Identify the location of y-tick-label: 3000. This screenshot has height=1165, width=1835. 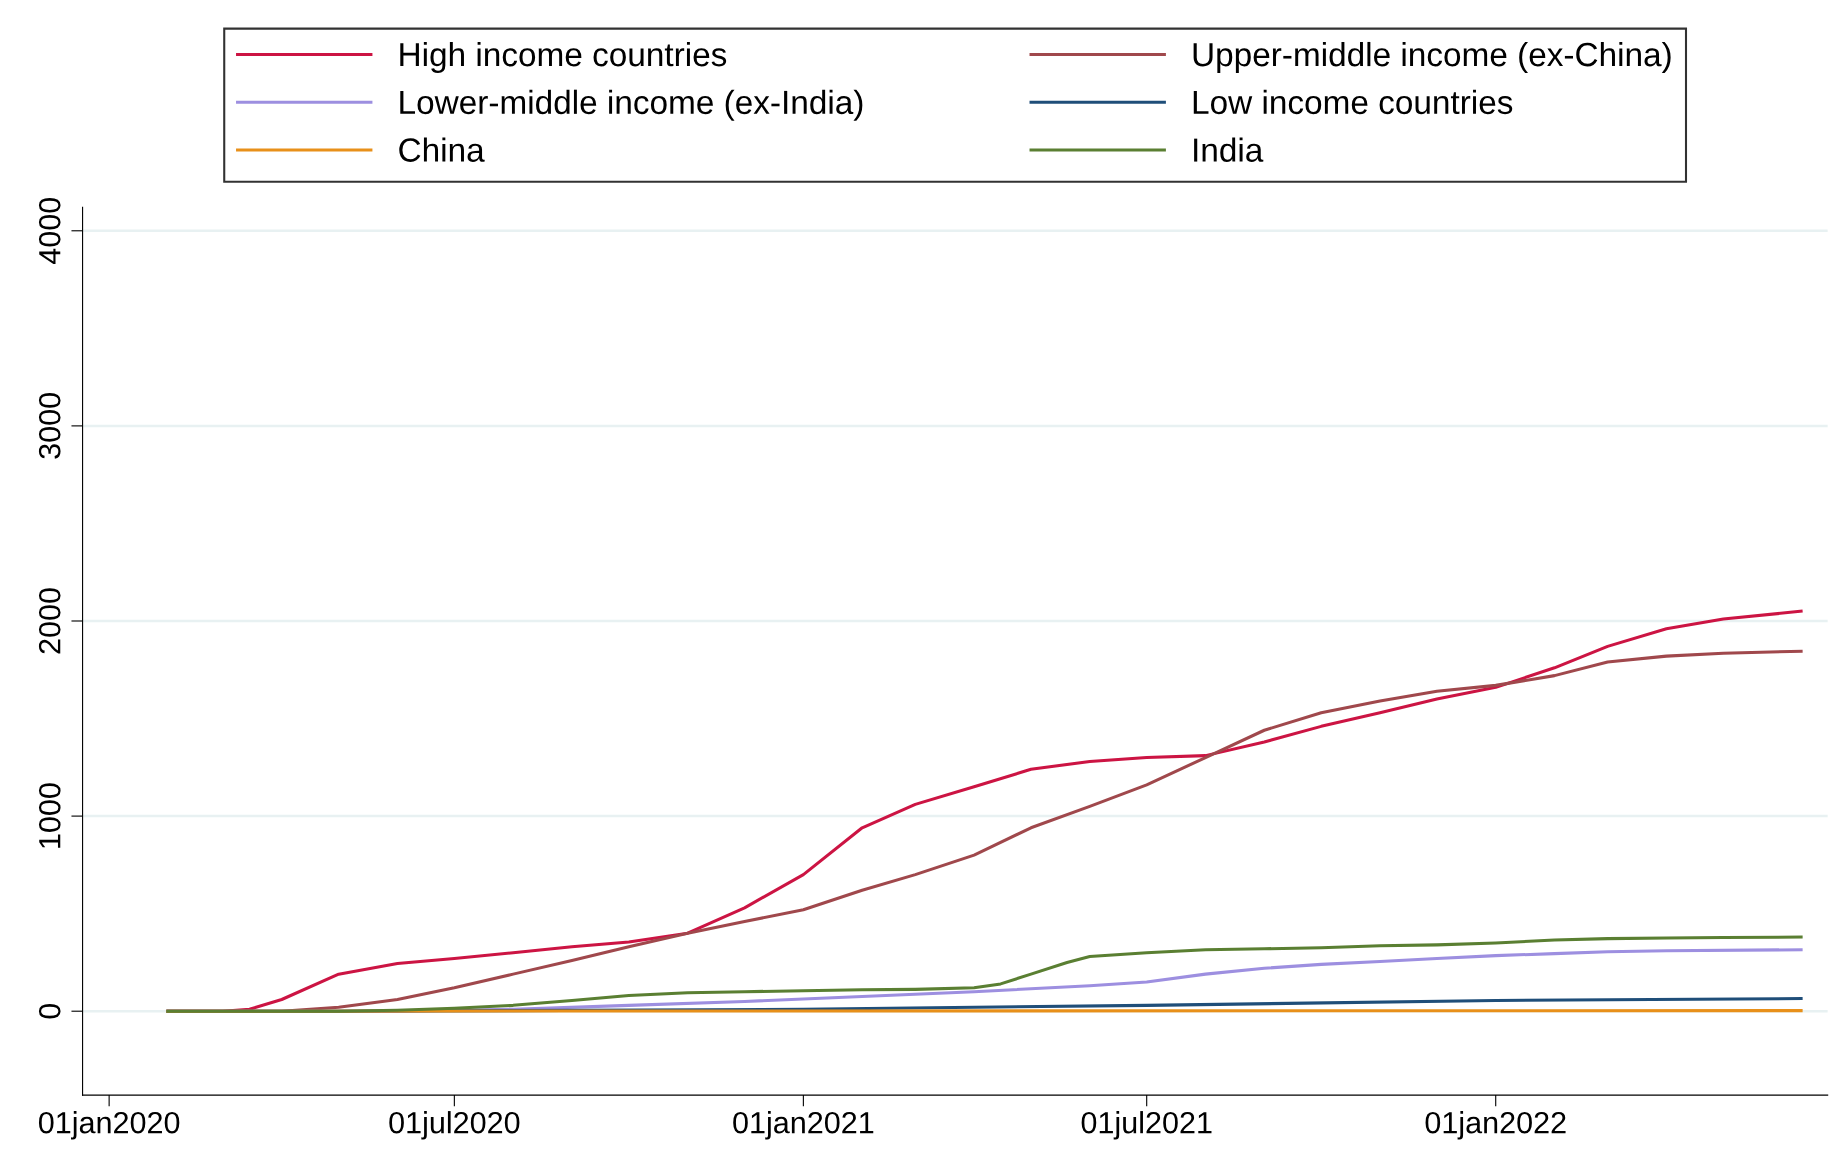
(49, 426).